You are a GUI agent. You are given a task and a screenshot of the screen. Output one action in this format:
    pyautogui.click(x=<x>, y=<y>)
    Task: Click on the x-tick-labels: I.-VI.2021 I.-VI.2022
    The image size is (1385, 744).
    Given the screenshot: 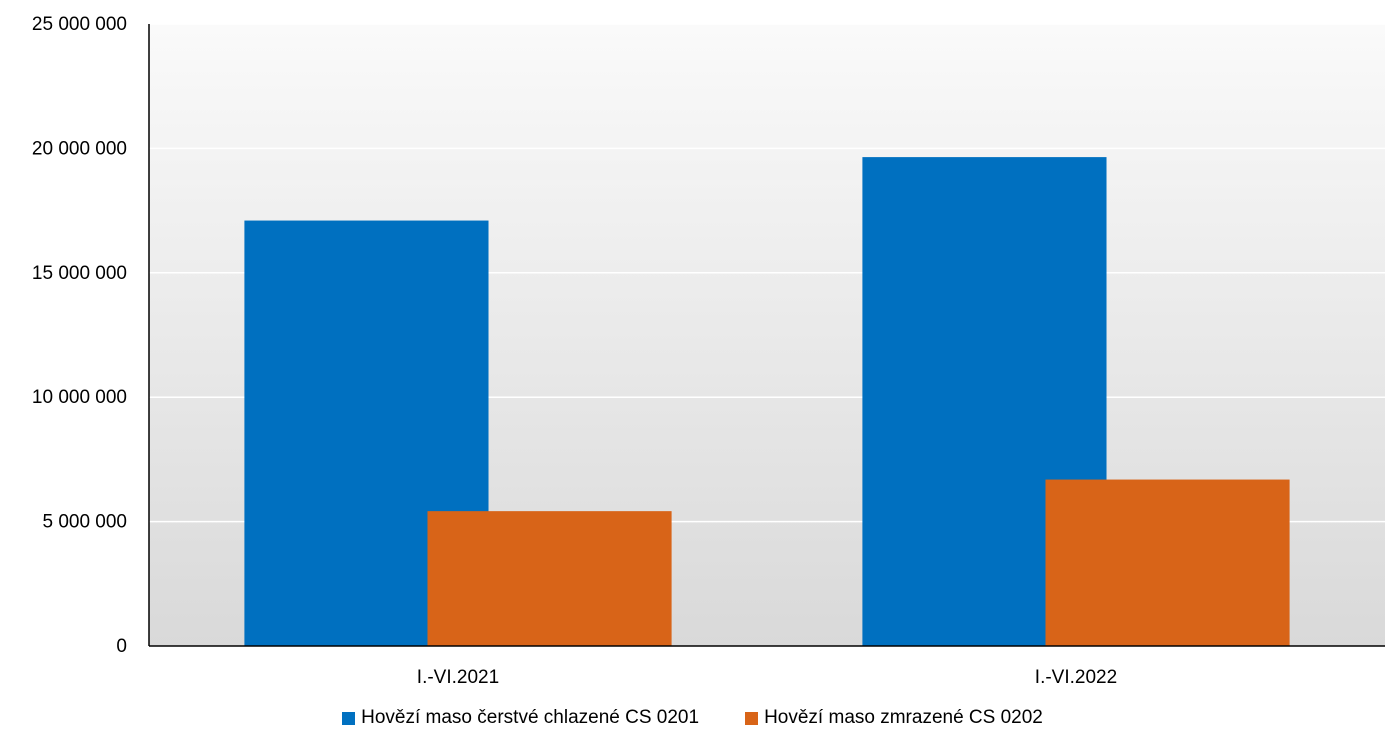 What is the action you would take?
    pyautogui.click(x=767, y=677)
    